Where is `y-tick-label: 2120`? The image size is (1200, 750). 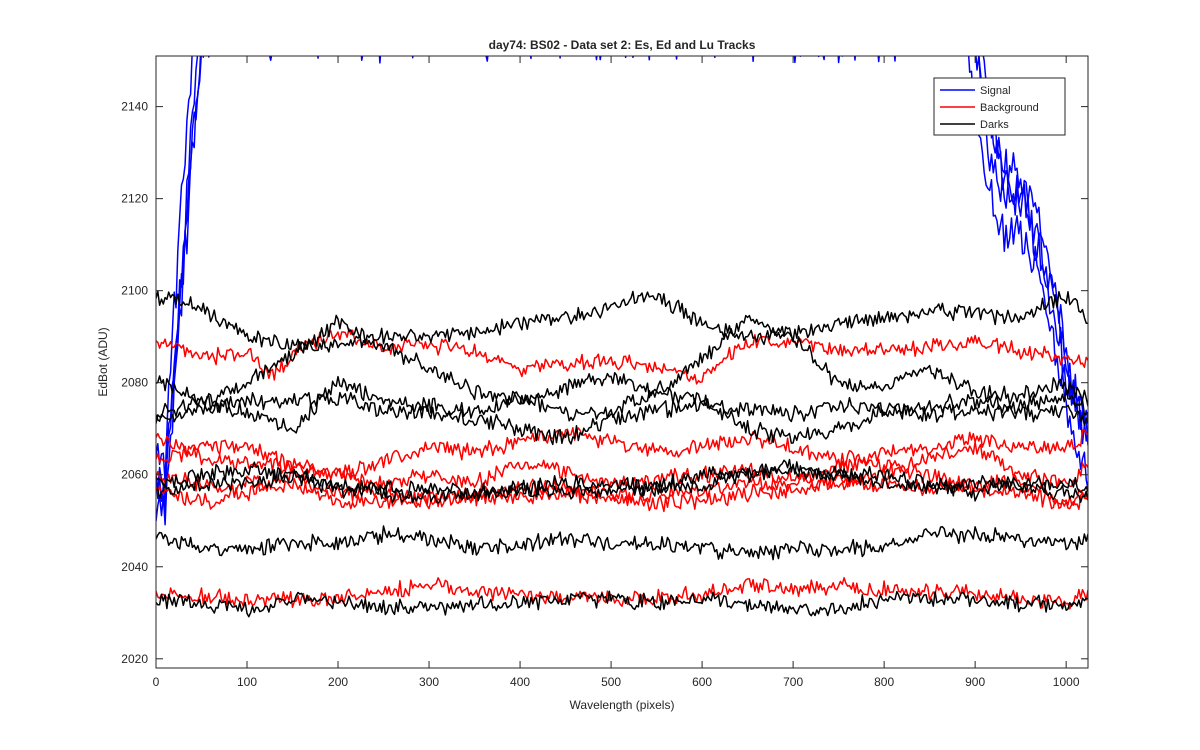 y-tick-label: 2120 is located at coordinates (134, 199).